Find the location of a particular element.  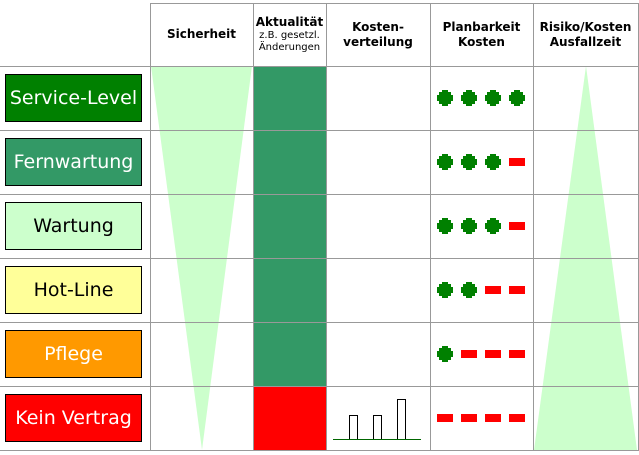

header-title-line2: Ausfallzeit is located at coordinates (585, 41).